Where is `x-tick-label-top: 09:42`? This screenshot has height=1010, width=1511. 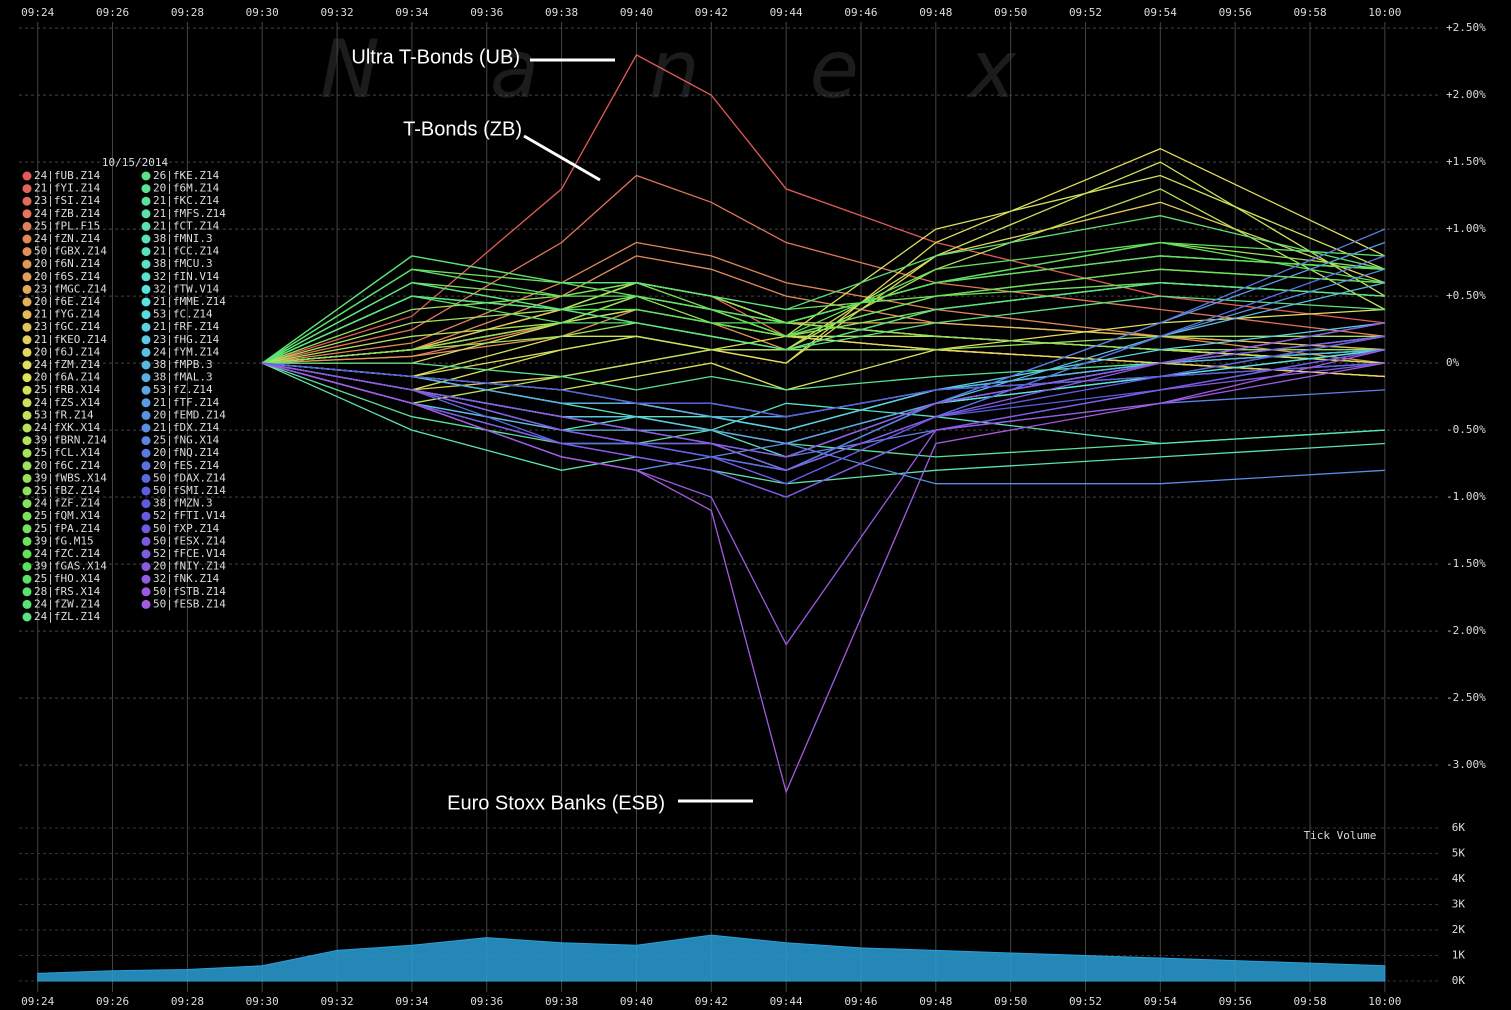 x-tick-label-top: 09:42 is located at coordinates (711, 12).